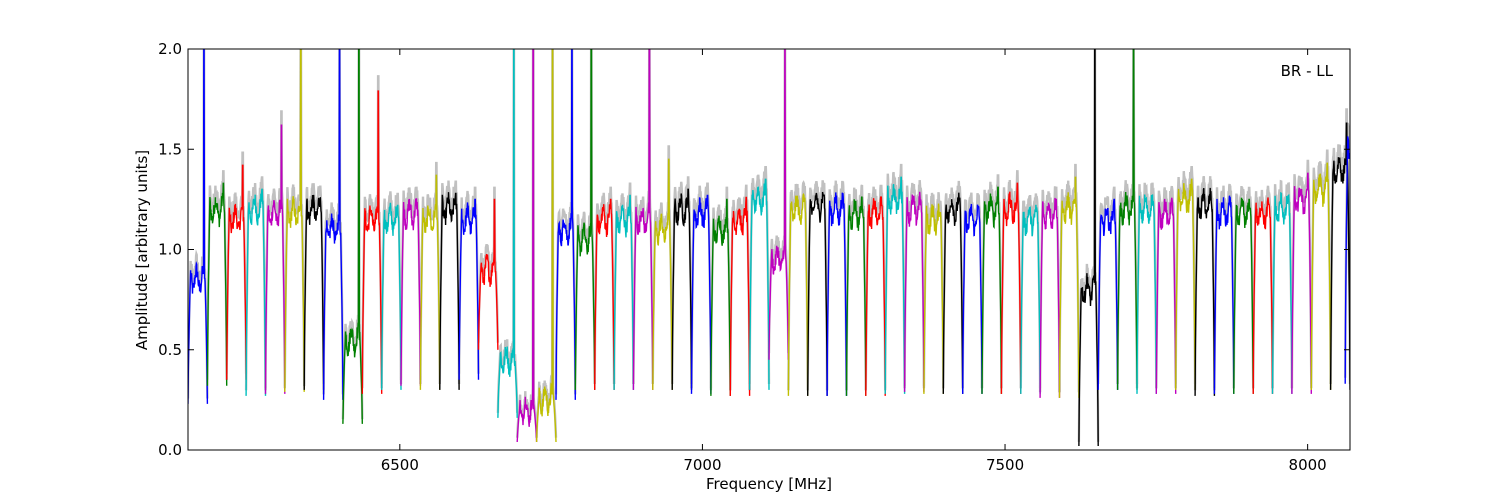 This screenshot has width=1500, height=500. Describe the element at coordinates (702, 465) in the screenshot. I see `x-tick-label: 7000` at that location.